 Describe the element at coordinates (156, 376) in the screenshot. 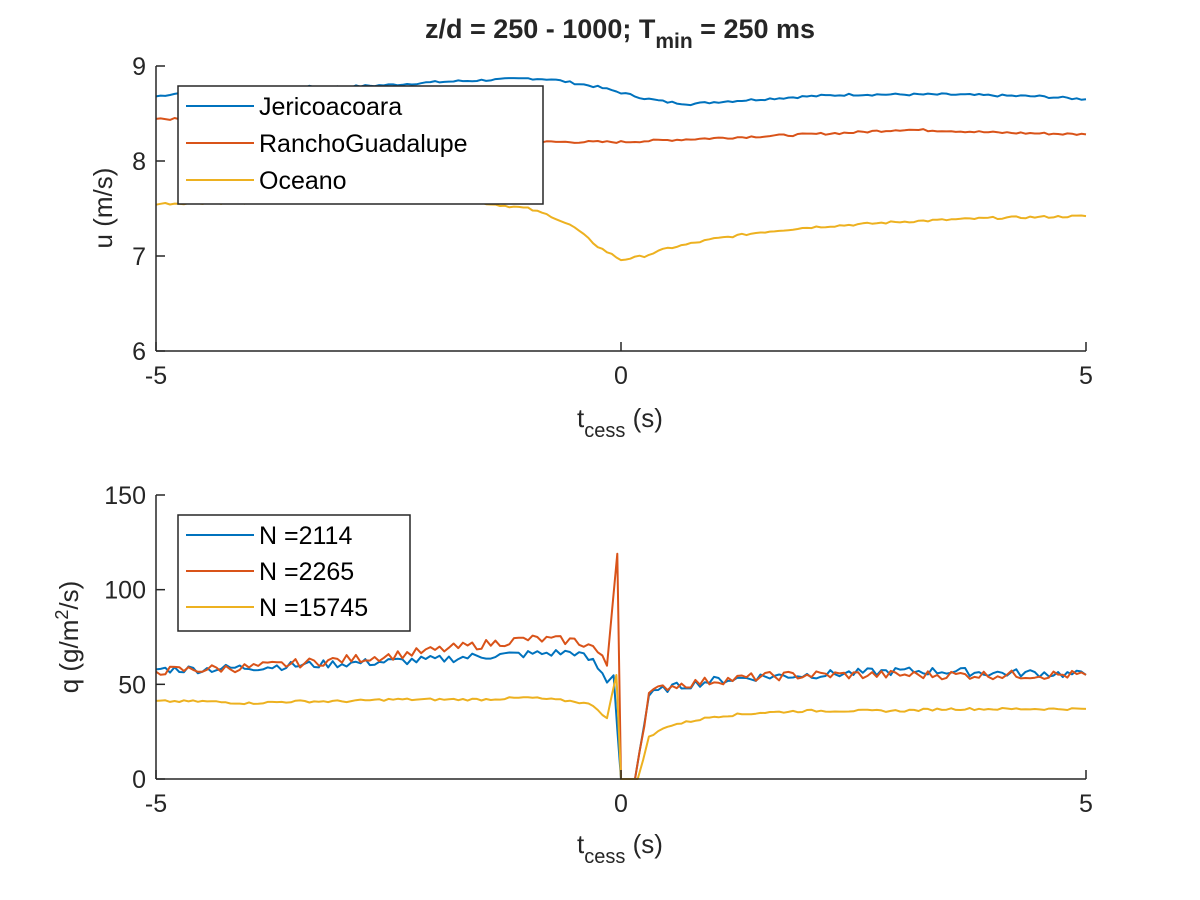

I see `velocity-x-tick-label: -5` at that location.